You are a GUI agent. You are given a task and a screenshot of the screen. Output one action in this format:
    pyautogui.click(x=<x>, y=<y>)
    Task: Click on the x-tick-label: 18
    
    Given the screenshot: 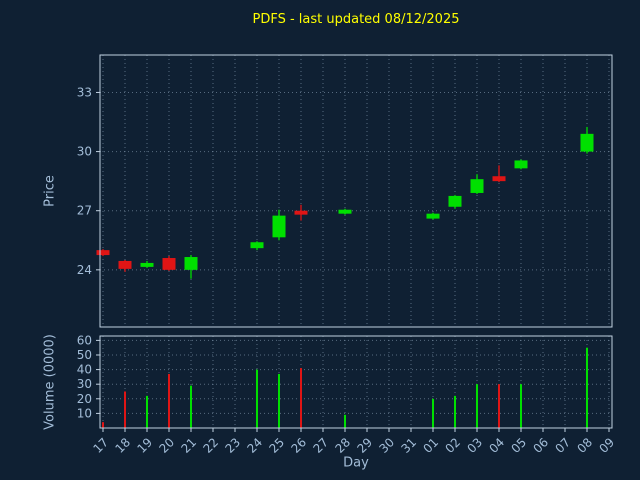 What is the action you would take?
    pyautogui.click(x=122, y=445)
    